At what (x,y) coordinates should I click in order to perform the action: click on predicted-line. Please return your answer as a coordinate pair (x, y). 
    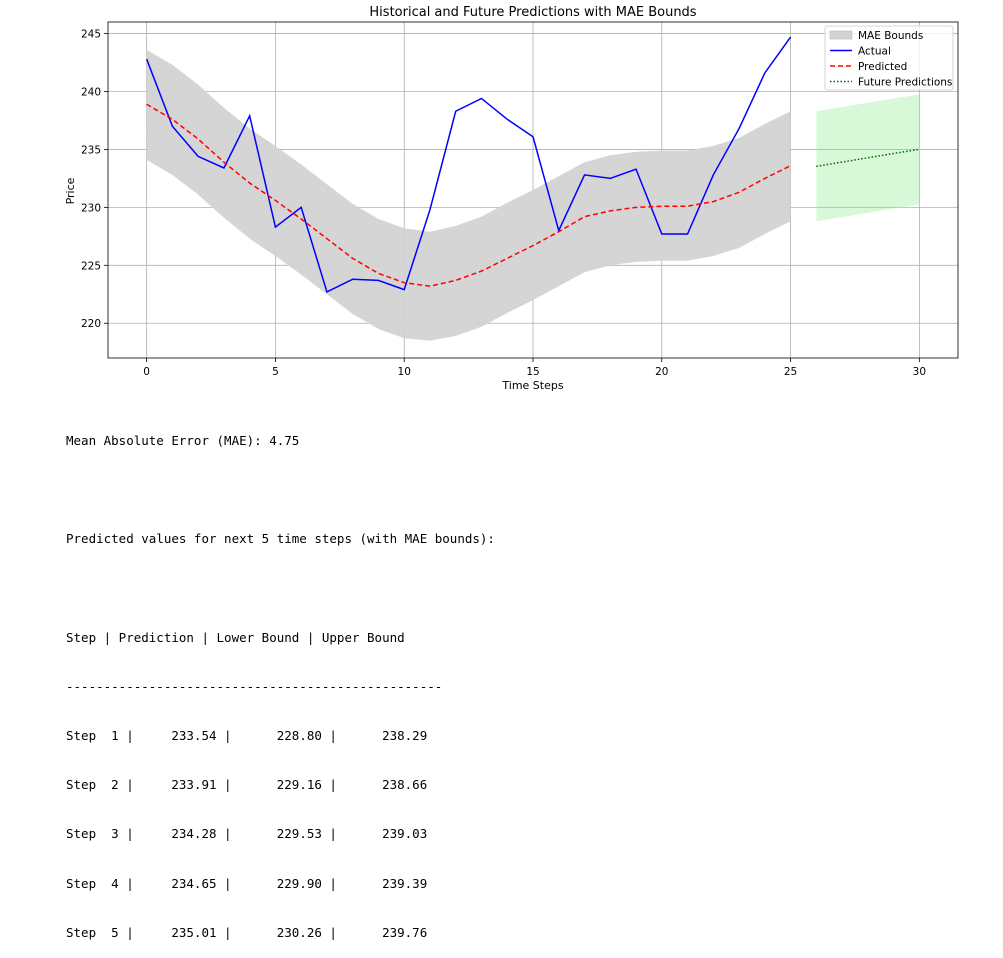
    Looking at the image, I should click on (468, 195).